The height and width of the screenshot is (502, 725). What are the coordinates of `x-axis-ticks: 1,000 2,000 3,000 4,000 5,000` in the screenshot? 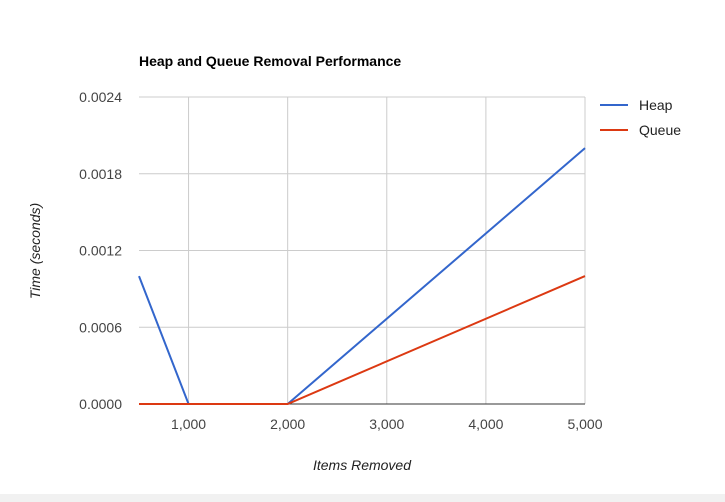 It's located at (387, 424).